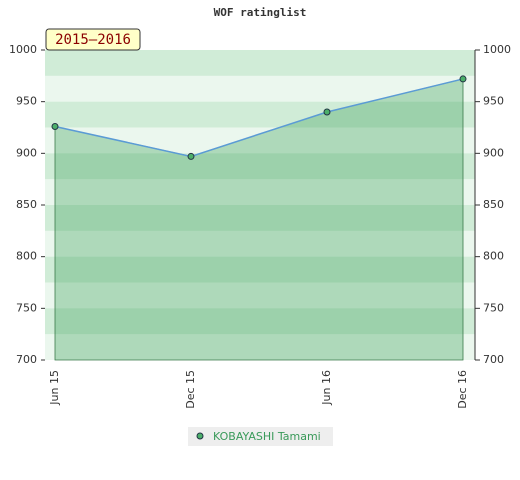  Describe the element at coordinates (493, 307) in the screenshot. I see `y2-tick-label: 750` at that location.